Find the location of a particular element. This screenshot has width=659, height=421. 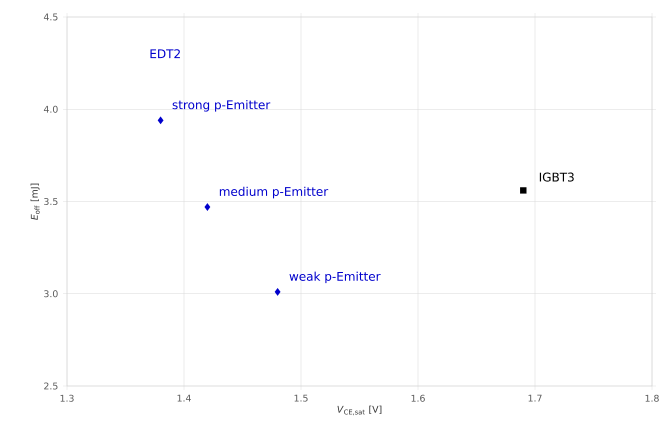

annotation: medium p-Emitter is located at coordinates (274, 192).